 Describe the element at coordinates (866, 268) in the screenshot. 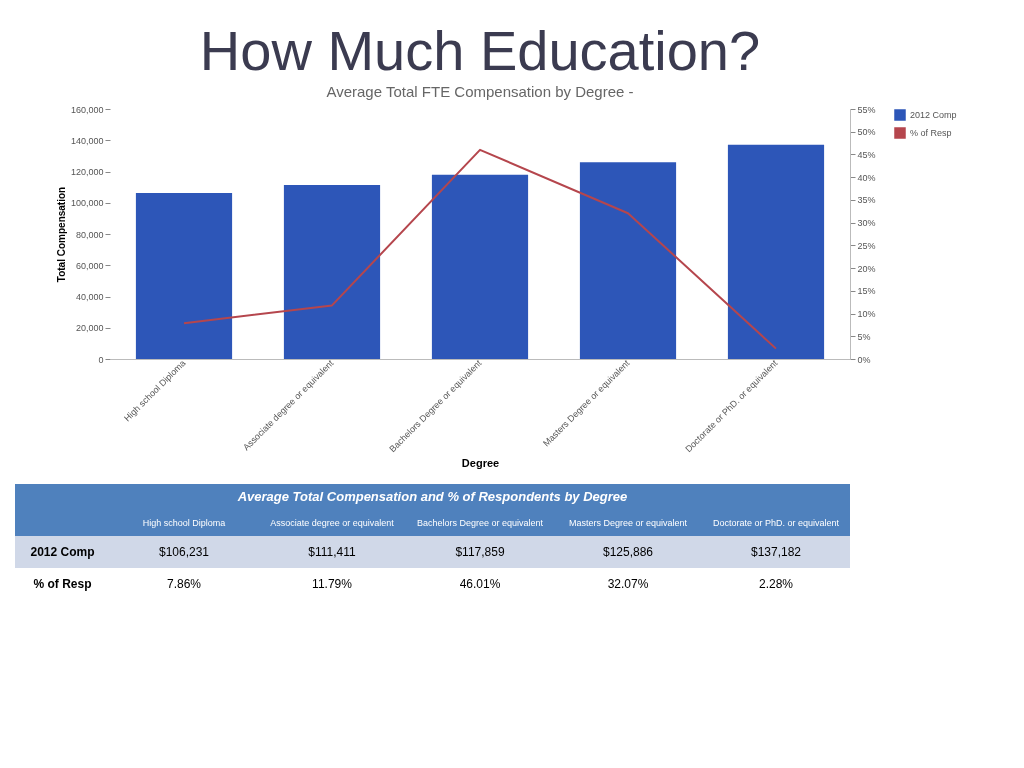

I see `y2-tick-label: 20%` at that location.